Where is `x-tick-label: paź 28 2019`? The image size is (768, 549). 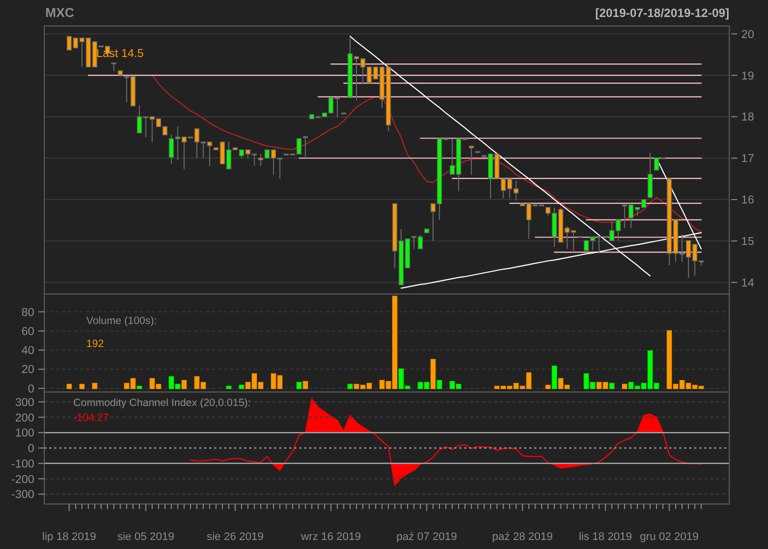 x-tick-label: paź 28 2019 is located at coordinates (522, 537).